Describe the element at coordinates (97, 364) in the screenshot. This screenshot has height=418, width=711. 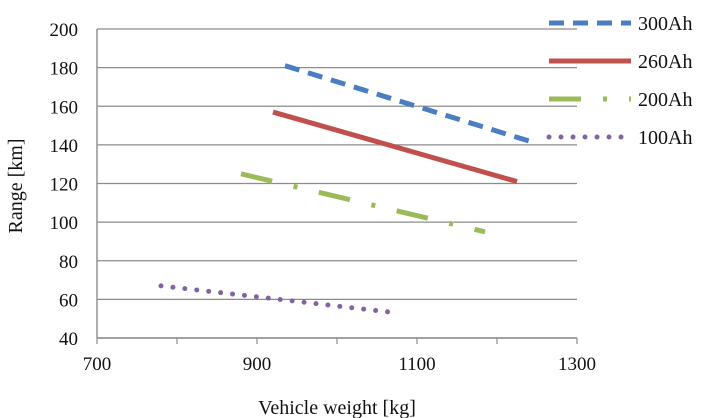
I see `x-tick-label: 700` at that location.